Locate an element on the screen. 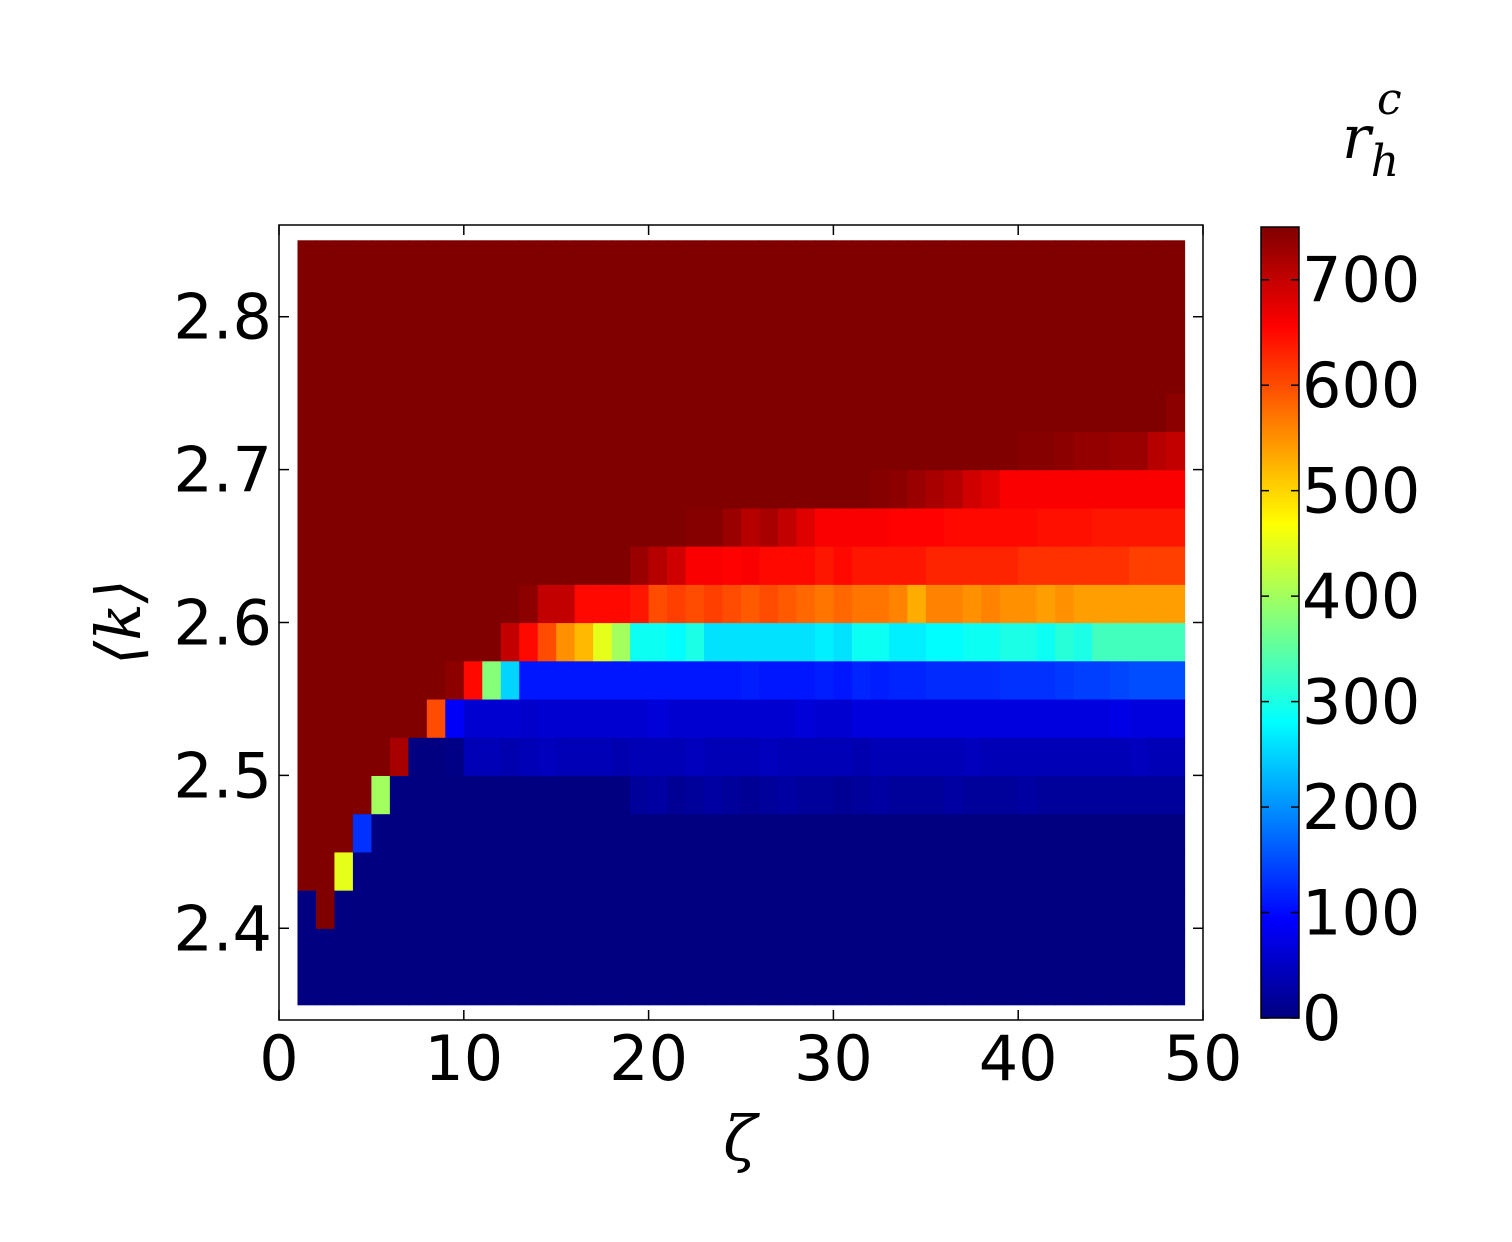  y-tick-label: 2.5 is located at coordinates (222, 775).